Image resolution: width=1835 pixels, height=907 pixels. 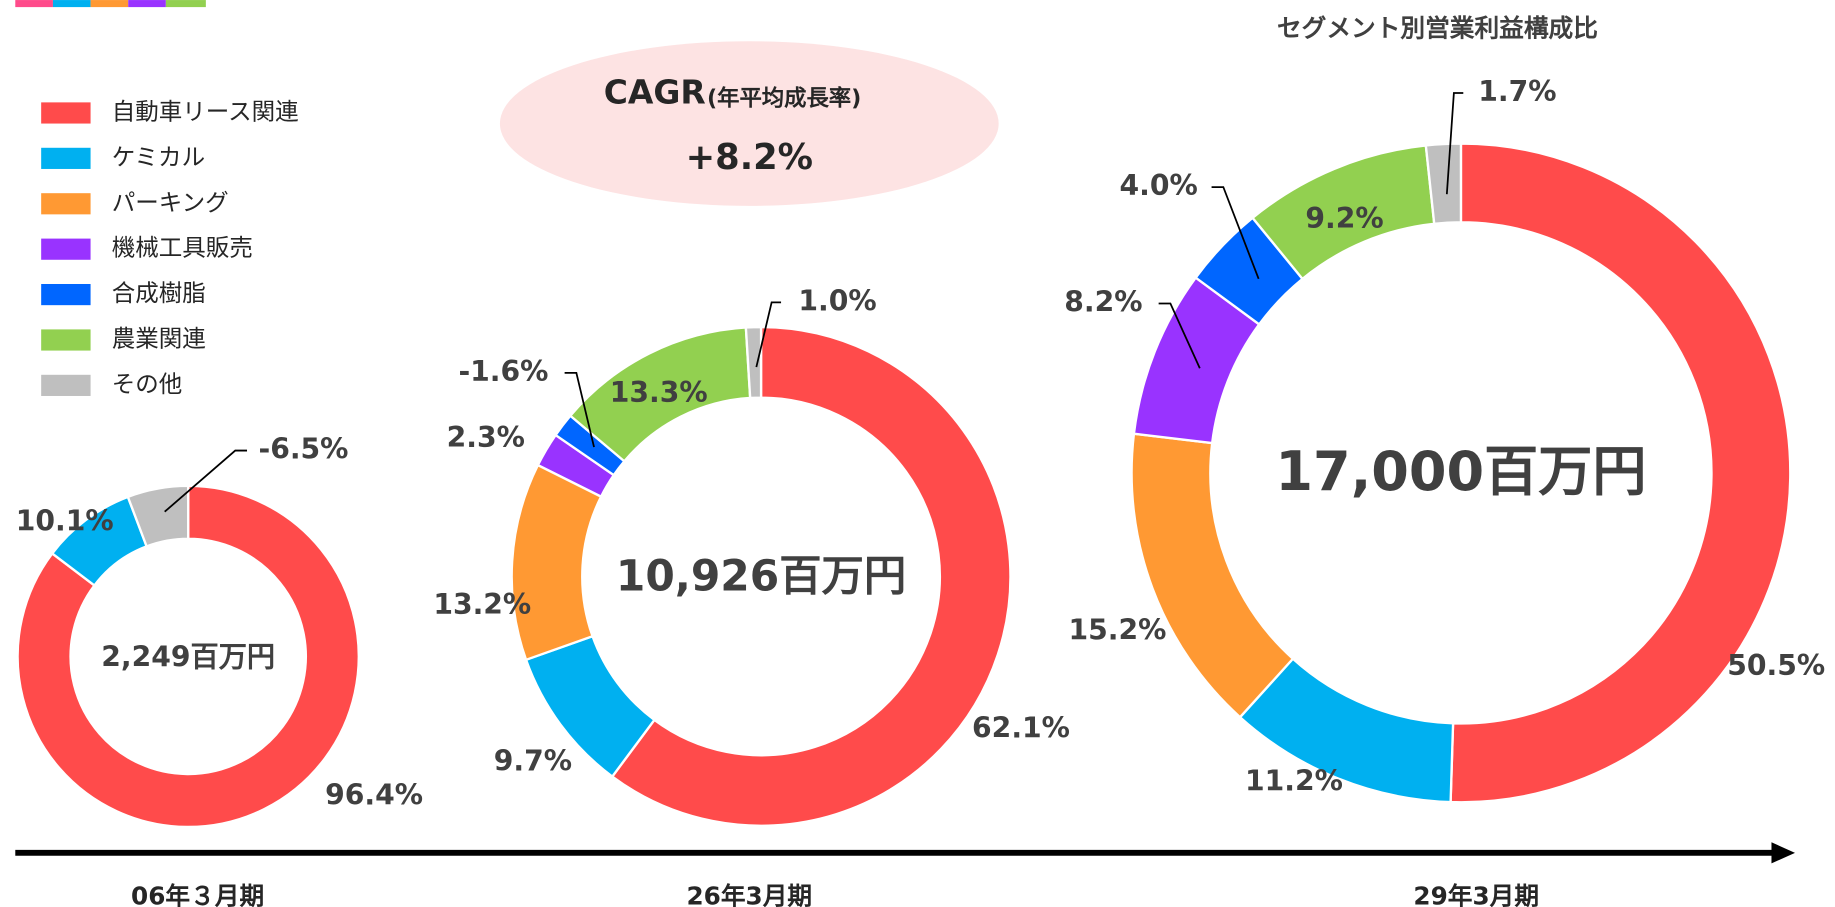 What do you see at coordinates (1021, 727) in the screenshot?
I see `data-label: 62.1%` at bounding box center [1021, 727].